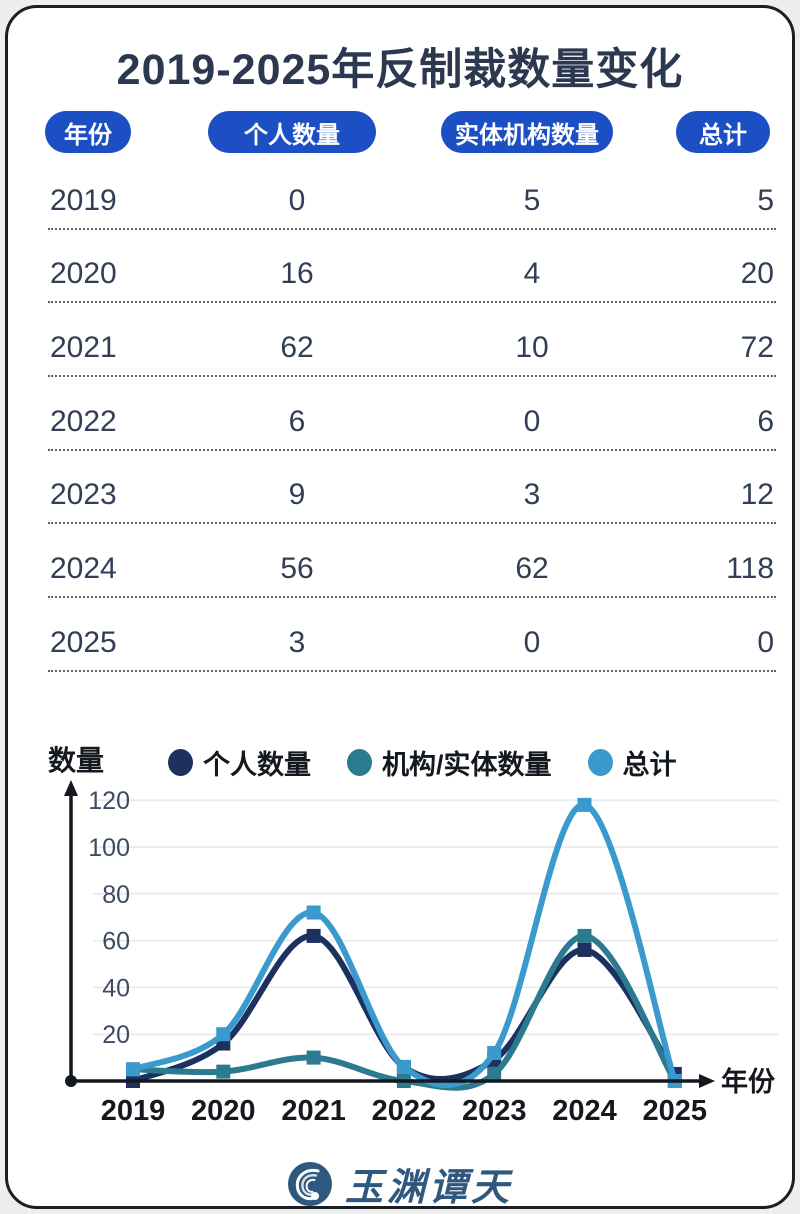  What do you see at coordinates (723, 132) in the screenshot?
I see `table-header-total: 总计` at bounding box center [723, 132].